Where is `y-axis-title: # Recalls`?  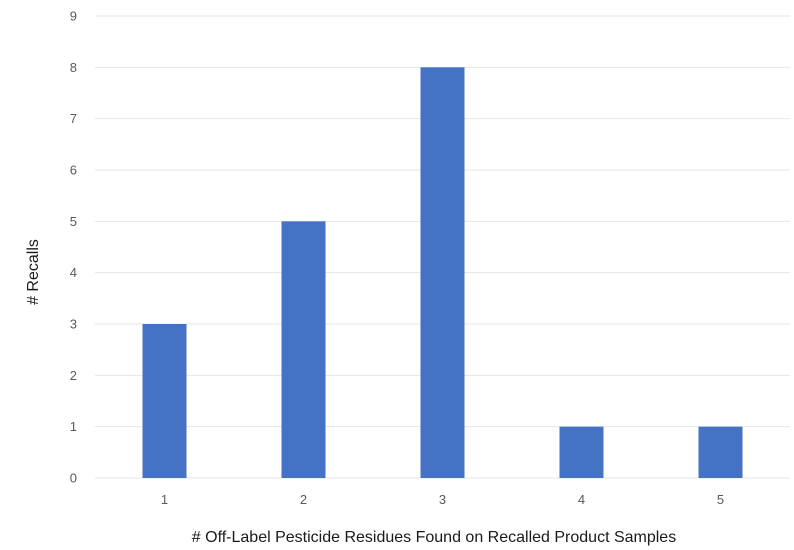 y-axis-title: # Recalls is located at coordinates (33, 272).